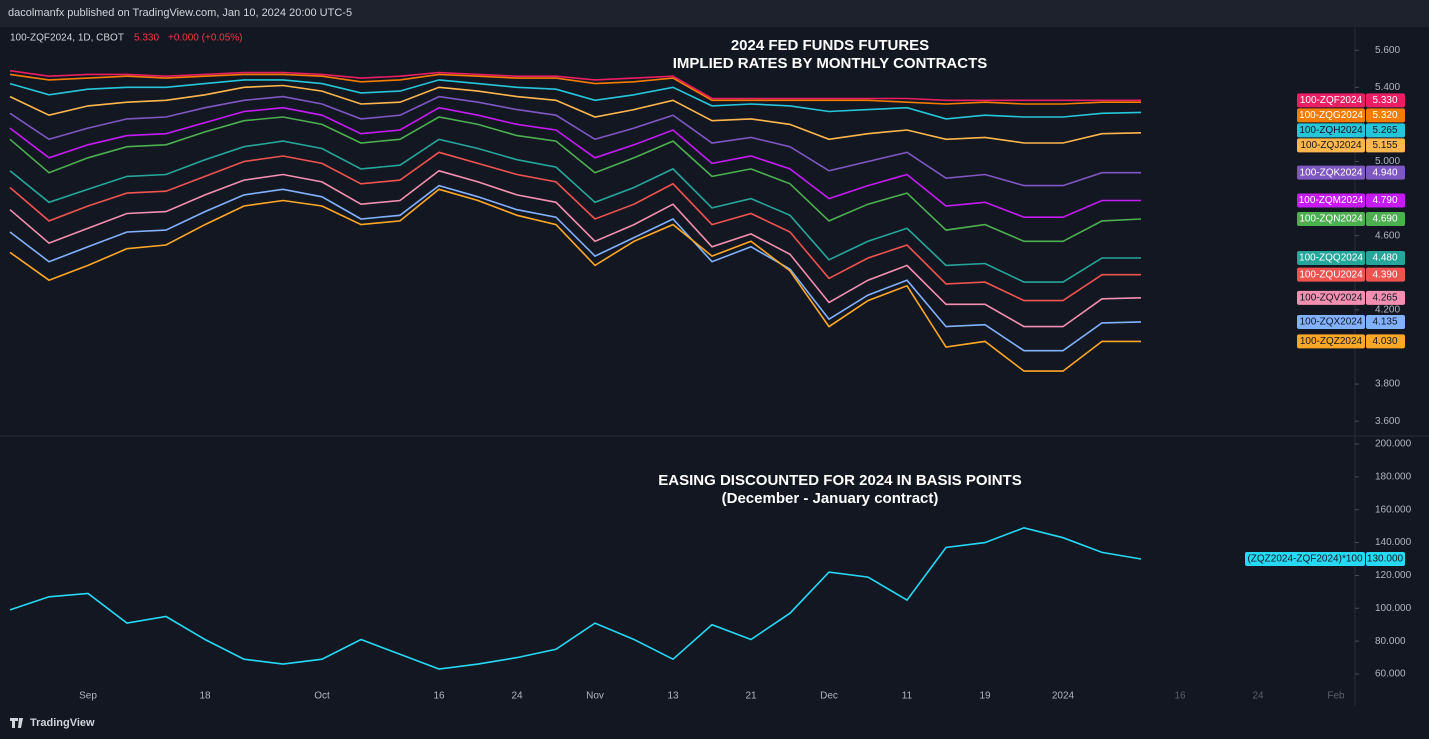  What do you see at coordinates (1390, 641) in the screenshot?
I see `y-tick-label: 80.000` at bounding box center [1390, 641].